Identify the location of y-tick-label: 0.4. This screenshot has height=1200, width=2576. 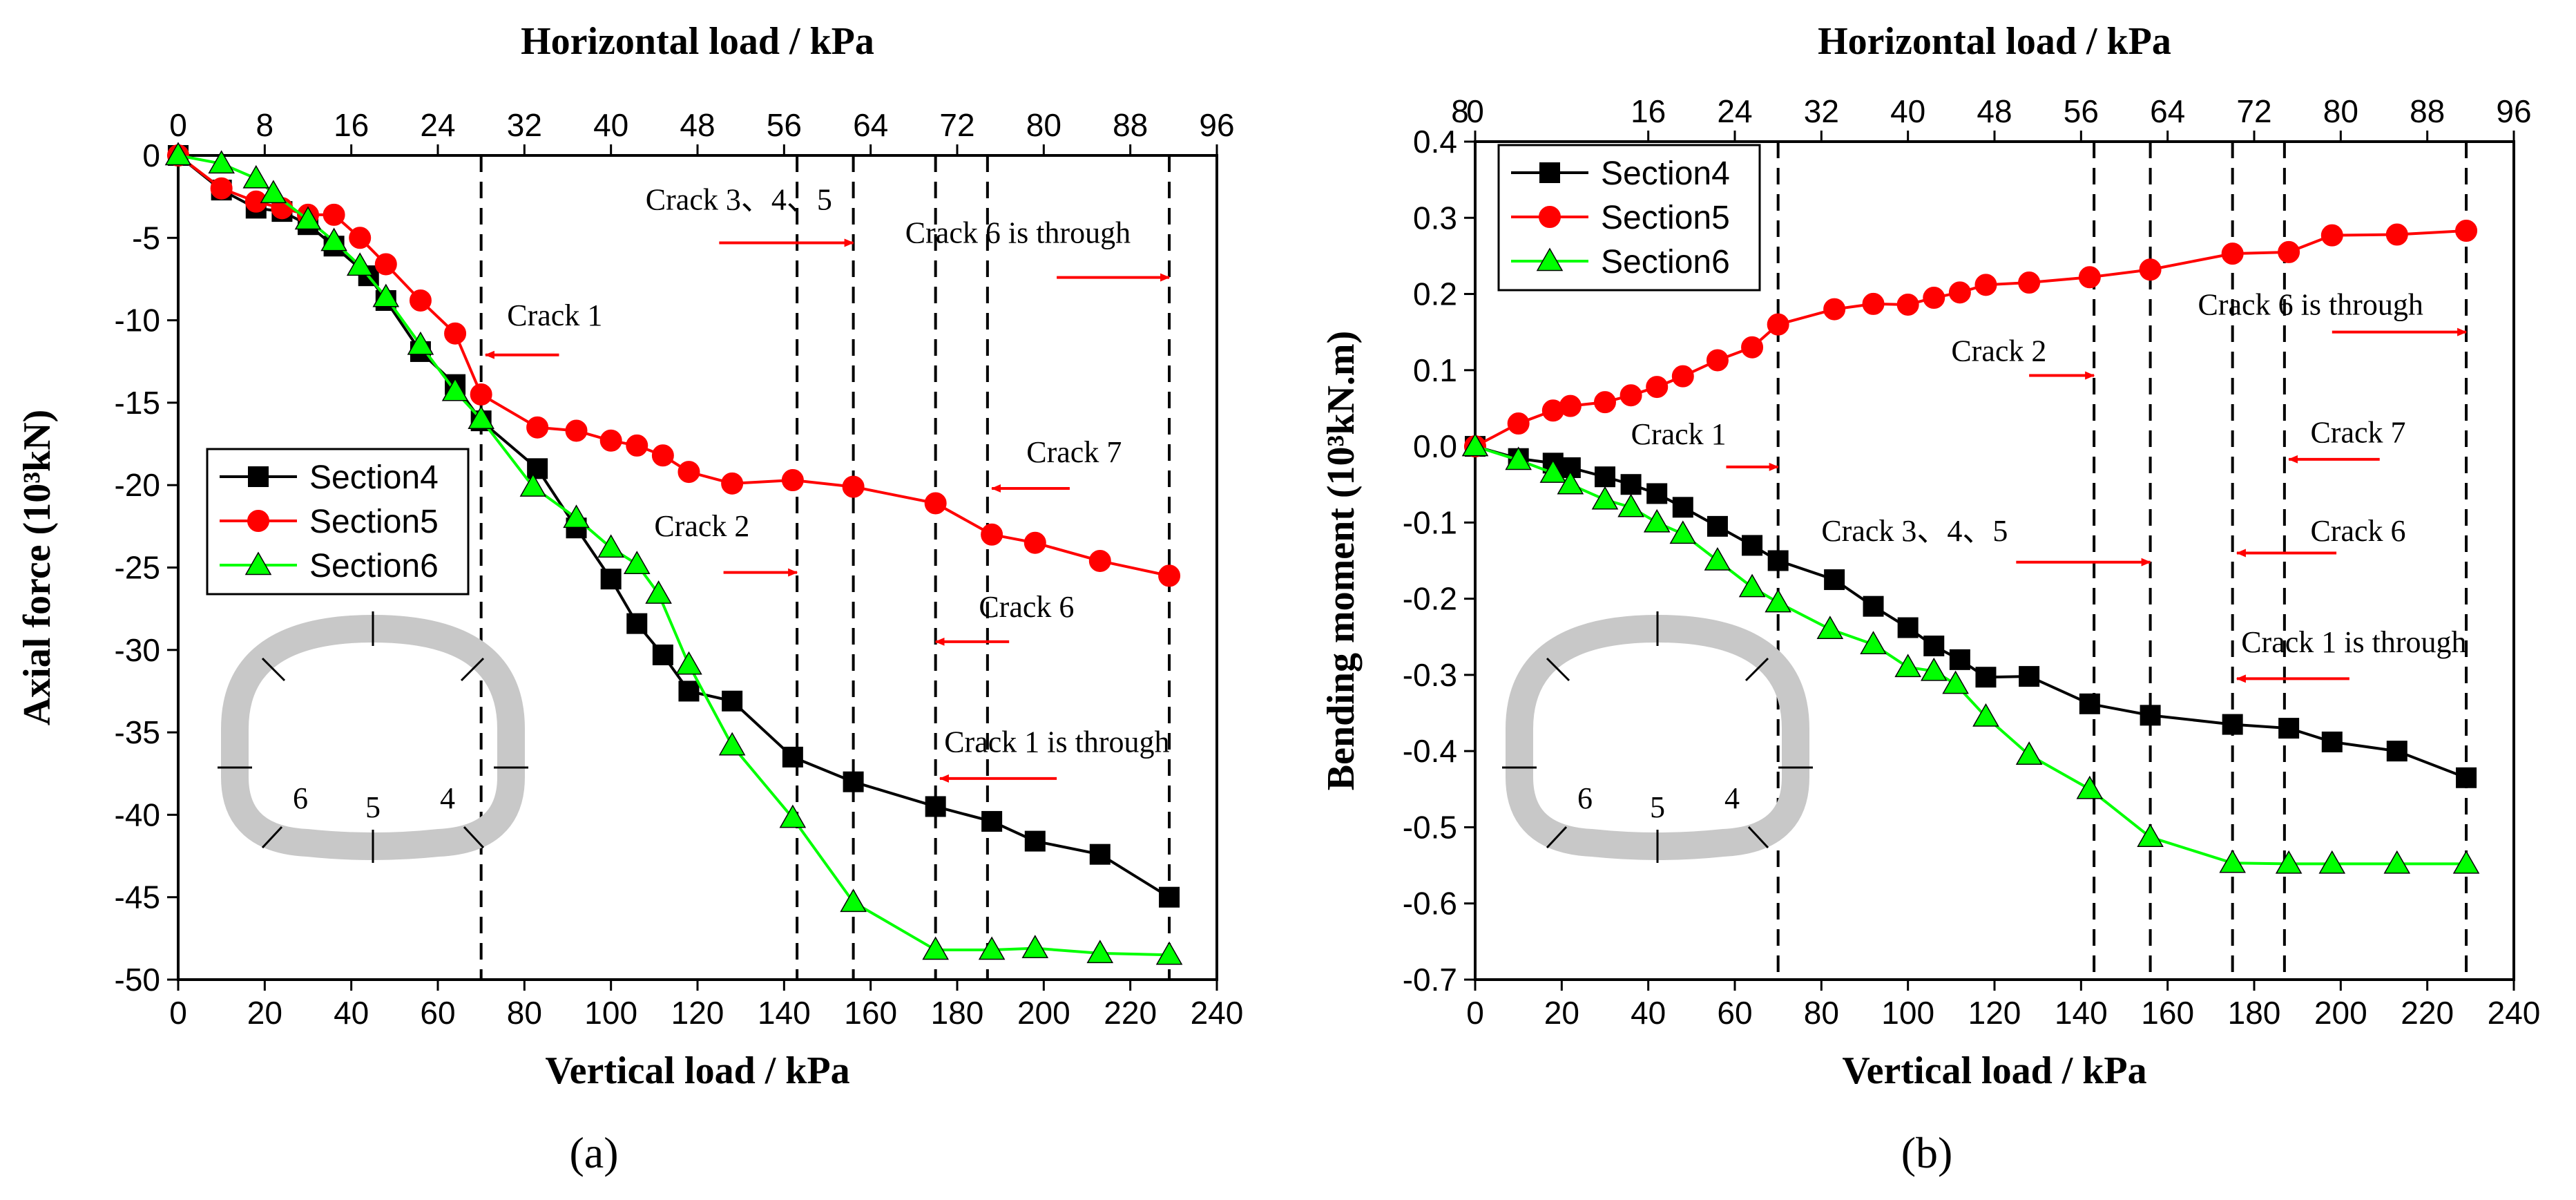
(1435, 142).